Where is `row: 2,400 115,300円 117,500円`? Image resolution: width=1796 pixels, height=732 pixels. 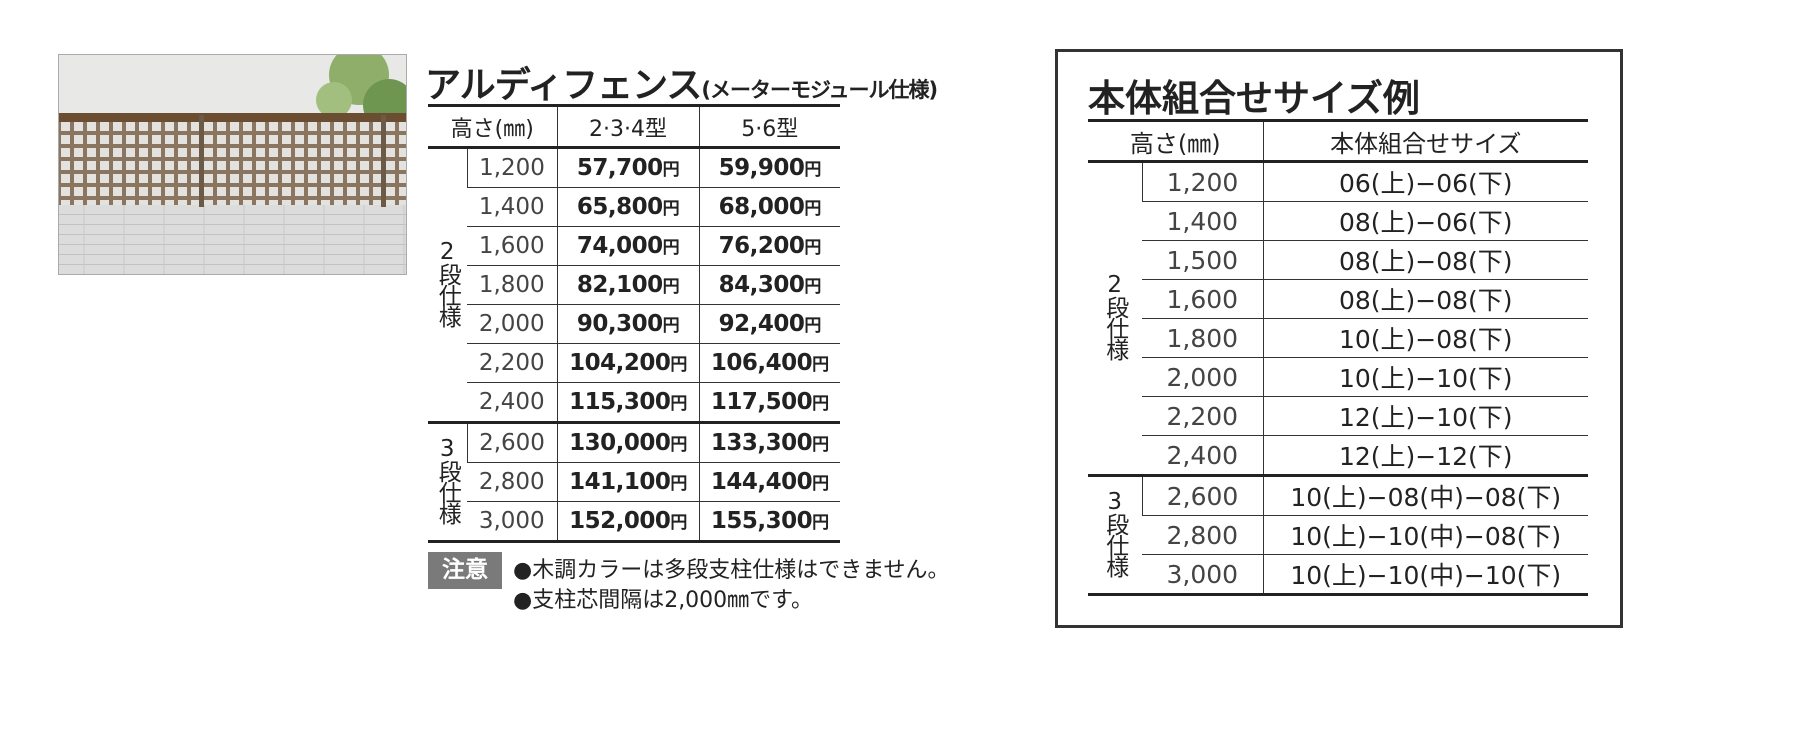
row: 2,400 115,300円 117,500円 is located at coordinates (634, 403).